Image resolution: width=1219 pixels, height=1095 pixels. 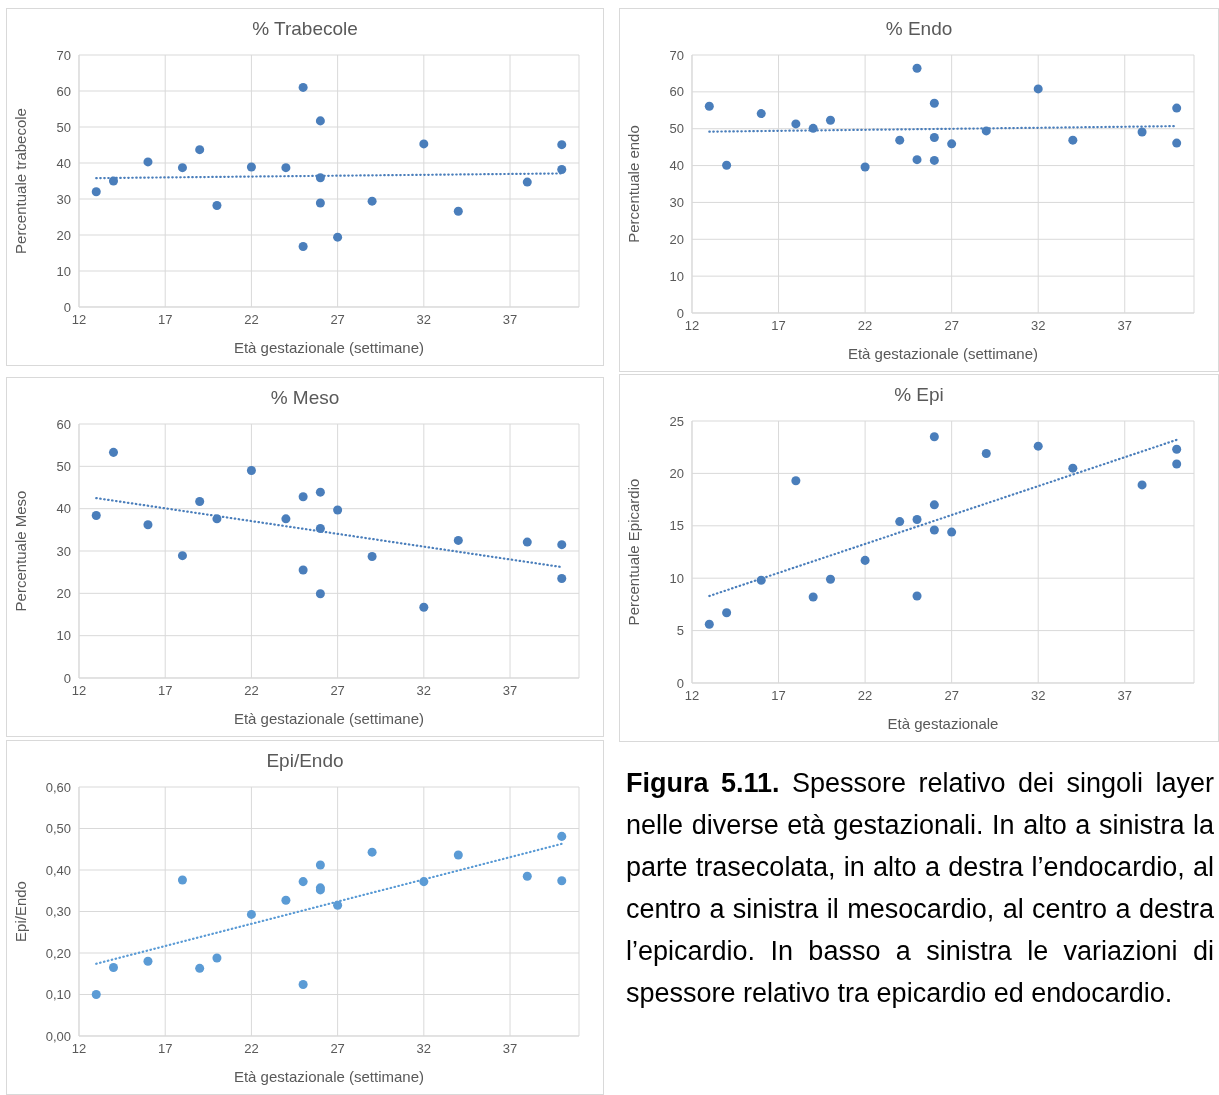 What do you see at coordinates (676, 421) in the screenshot?
I see `y-tick-label: 25` at bounding box center [676, 421].